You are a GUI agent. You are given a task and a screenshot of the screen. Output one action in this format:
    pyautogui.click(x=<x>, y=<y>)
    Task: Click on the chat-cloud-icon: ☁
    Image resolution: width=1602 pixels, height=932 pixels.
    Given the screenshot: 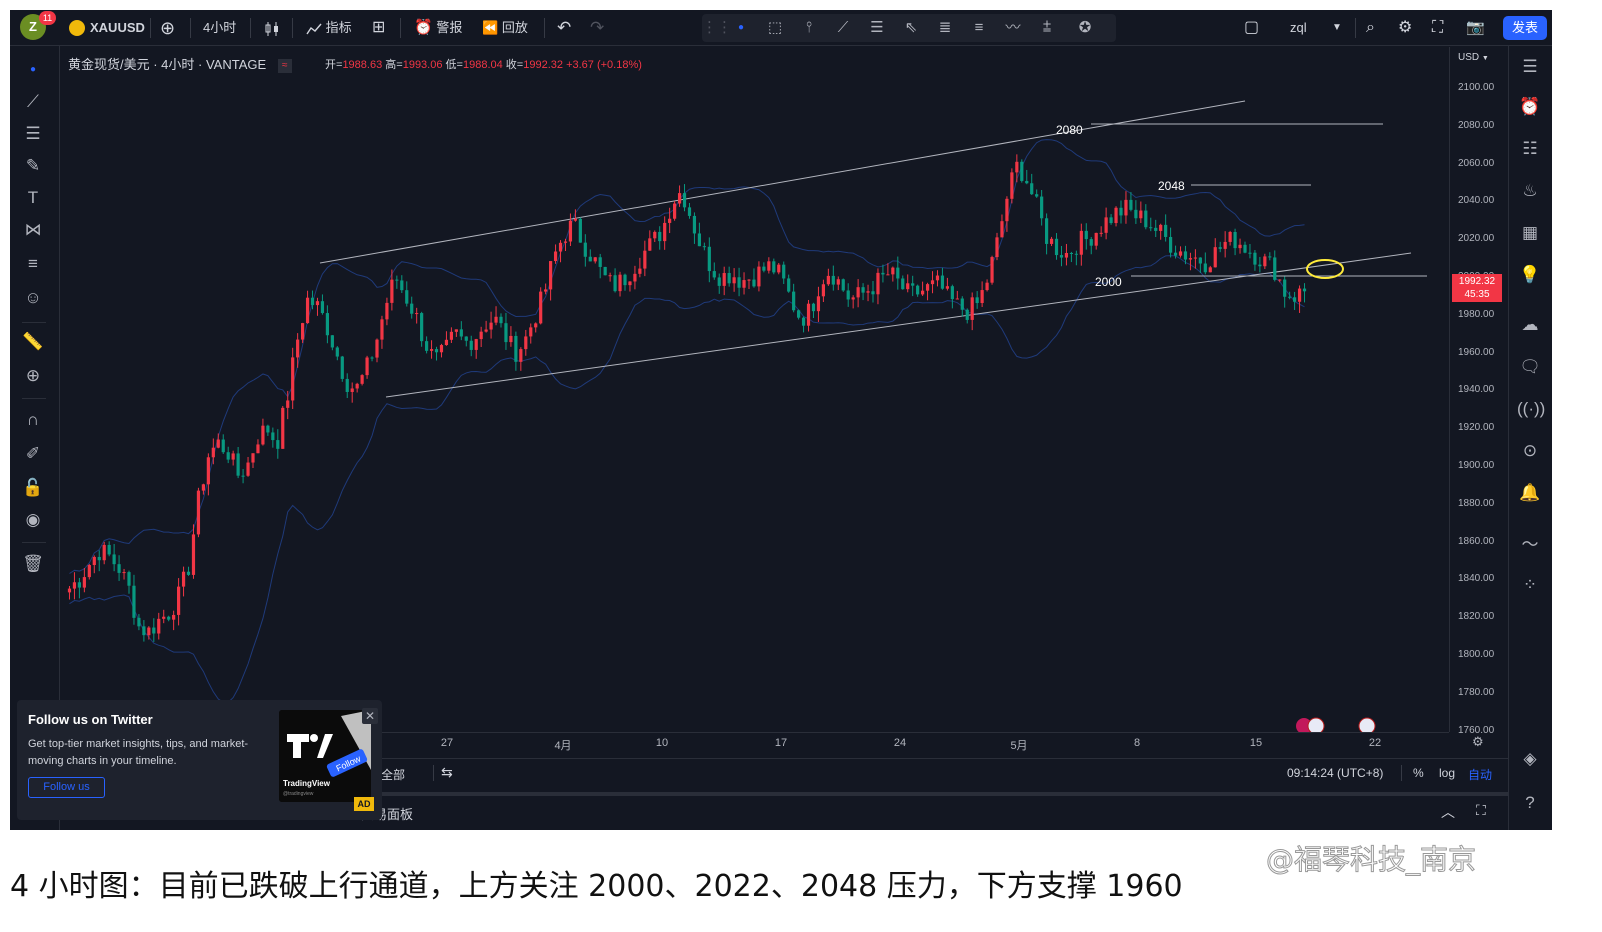 What is the action you would take?
    pyautogui.click(x=1530, y=324)
    